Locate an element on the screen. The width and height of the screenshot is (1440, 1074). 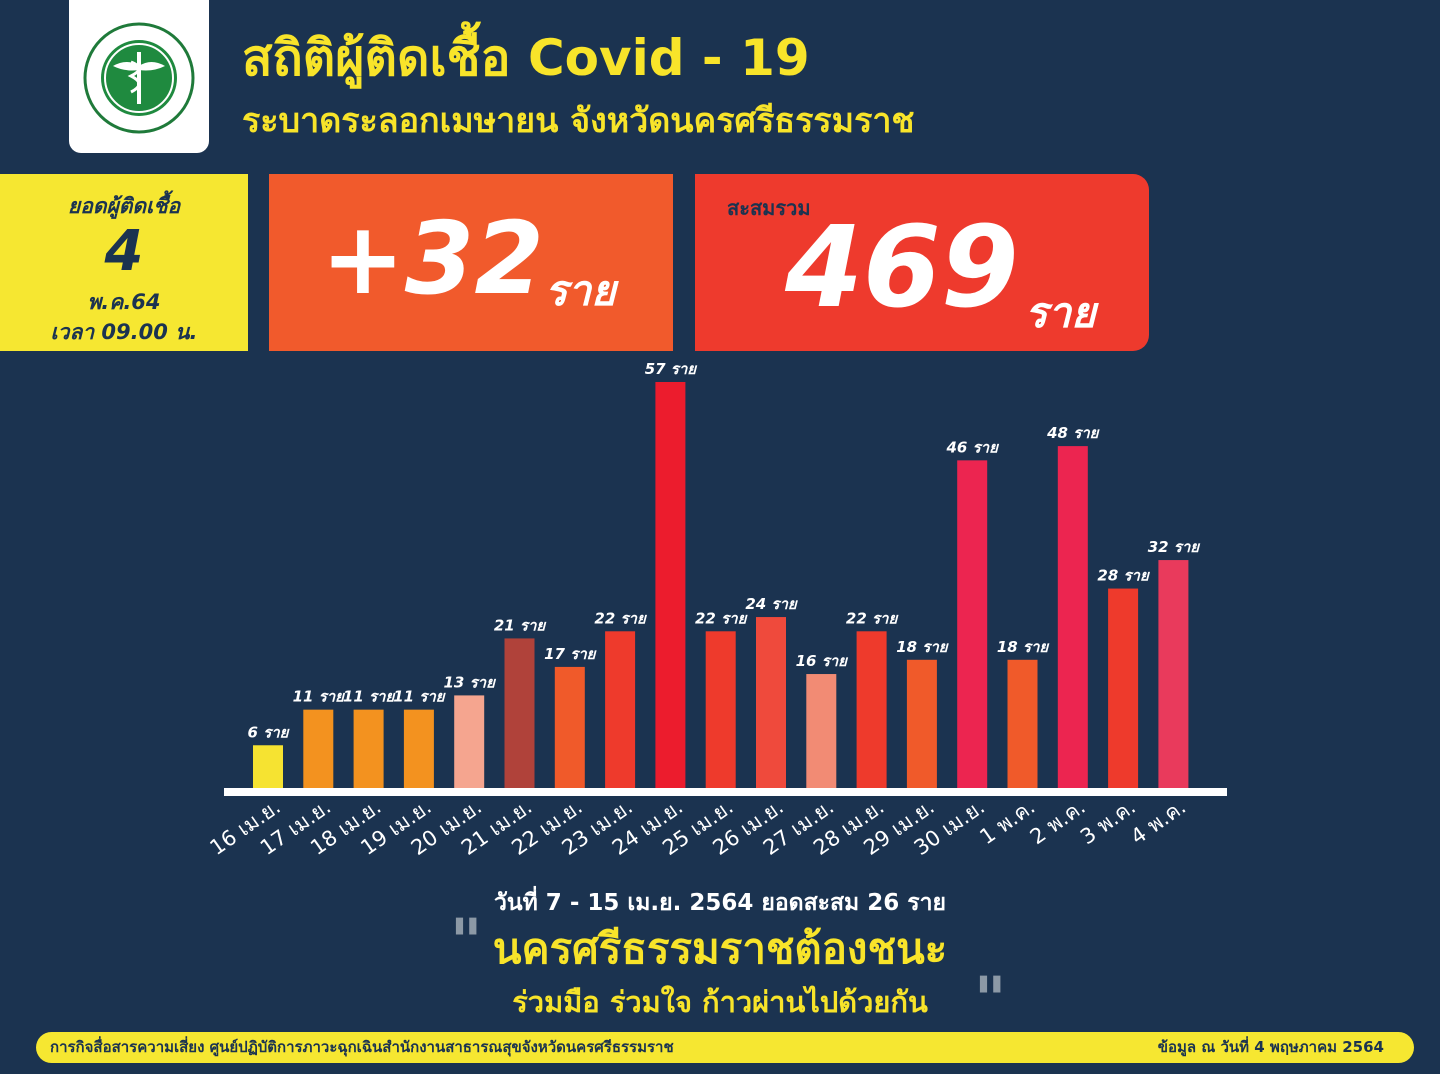
open-quote-mark: " is located at coordinates (466, 941).